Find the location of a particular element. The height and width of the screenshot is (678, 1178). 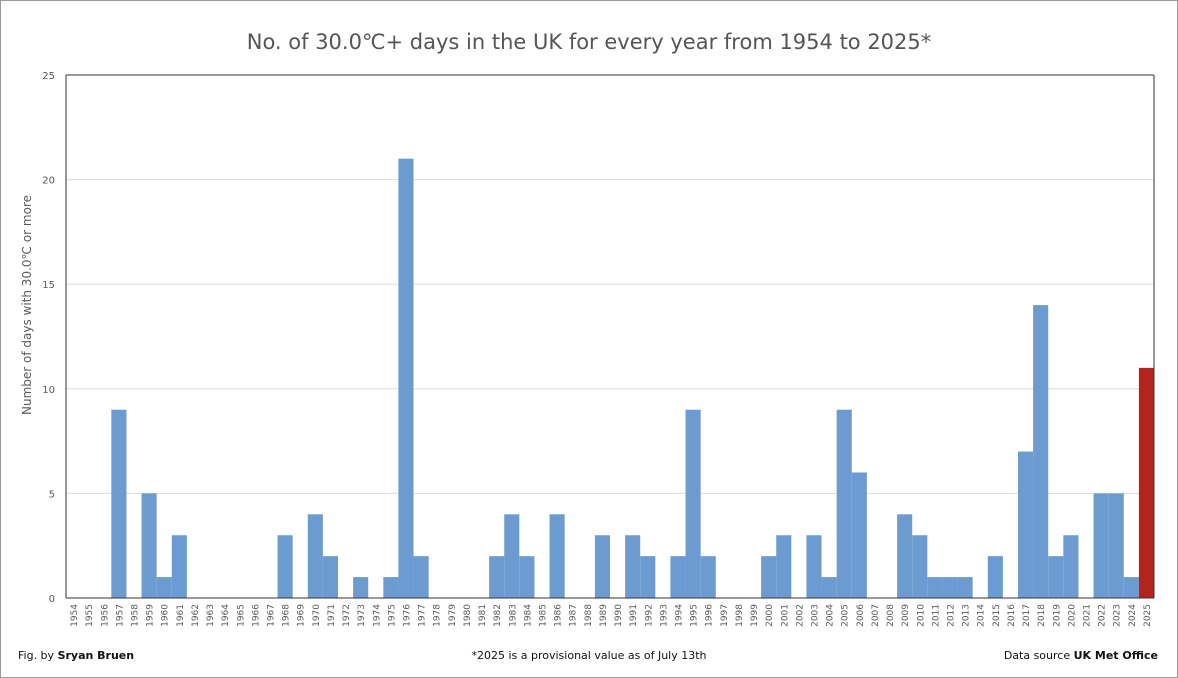

bar-1968 is located at coordinates (285, 566).